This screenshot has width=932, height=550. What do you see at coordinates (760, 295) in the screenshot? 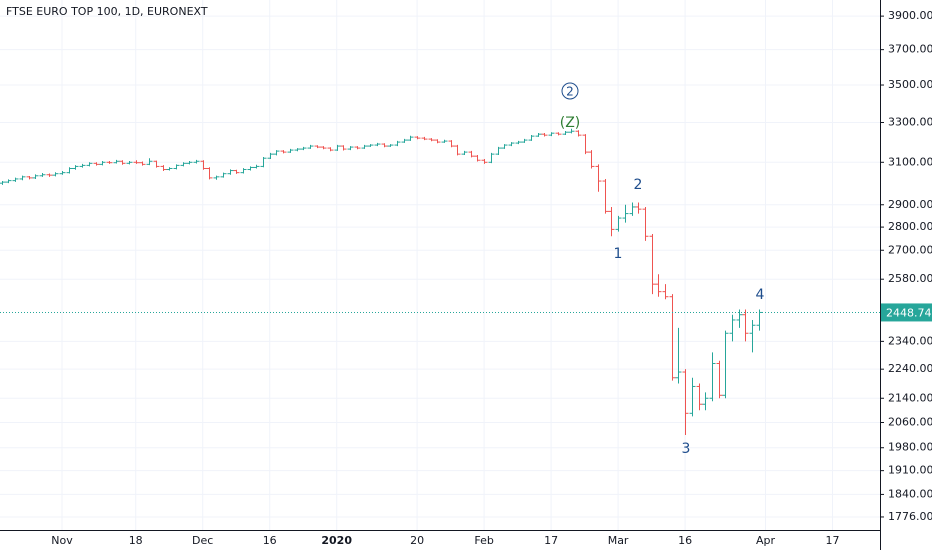
I see `wave-label: 4` at bounding box center [760, 295].